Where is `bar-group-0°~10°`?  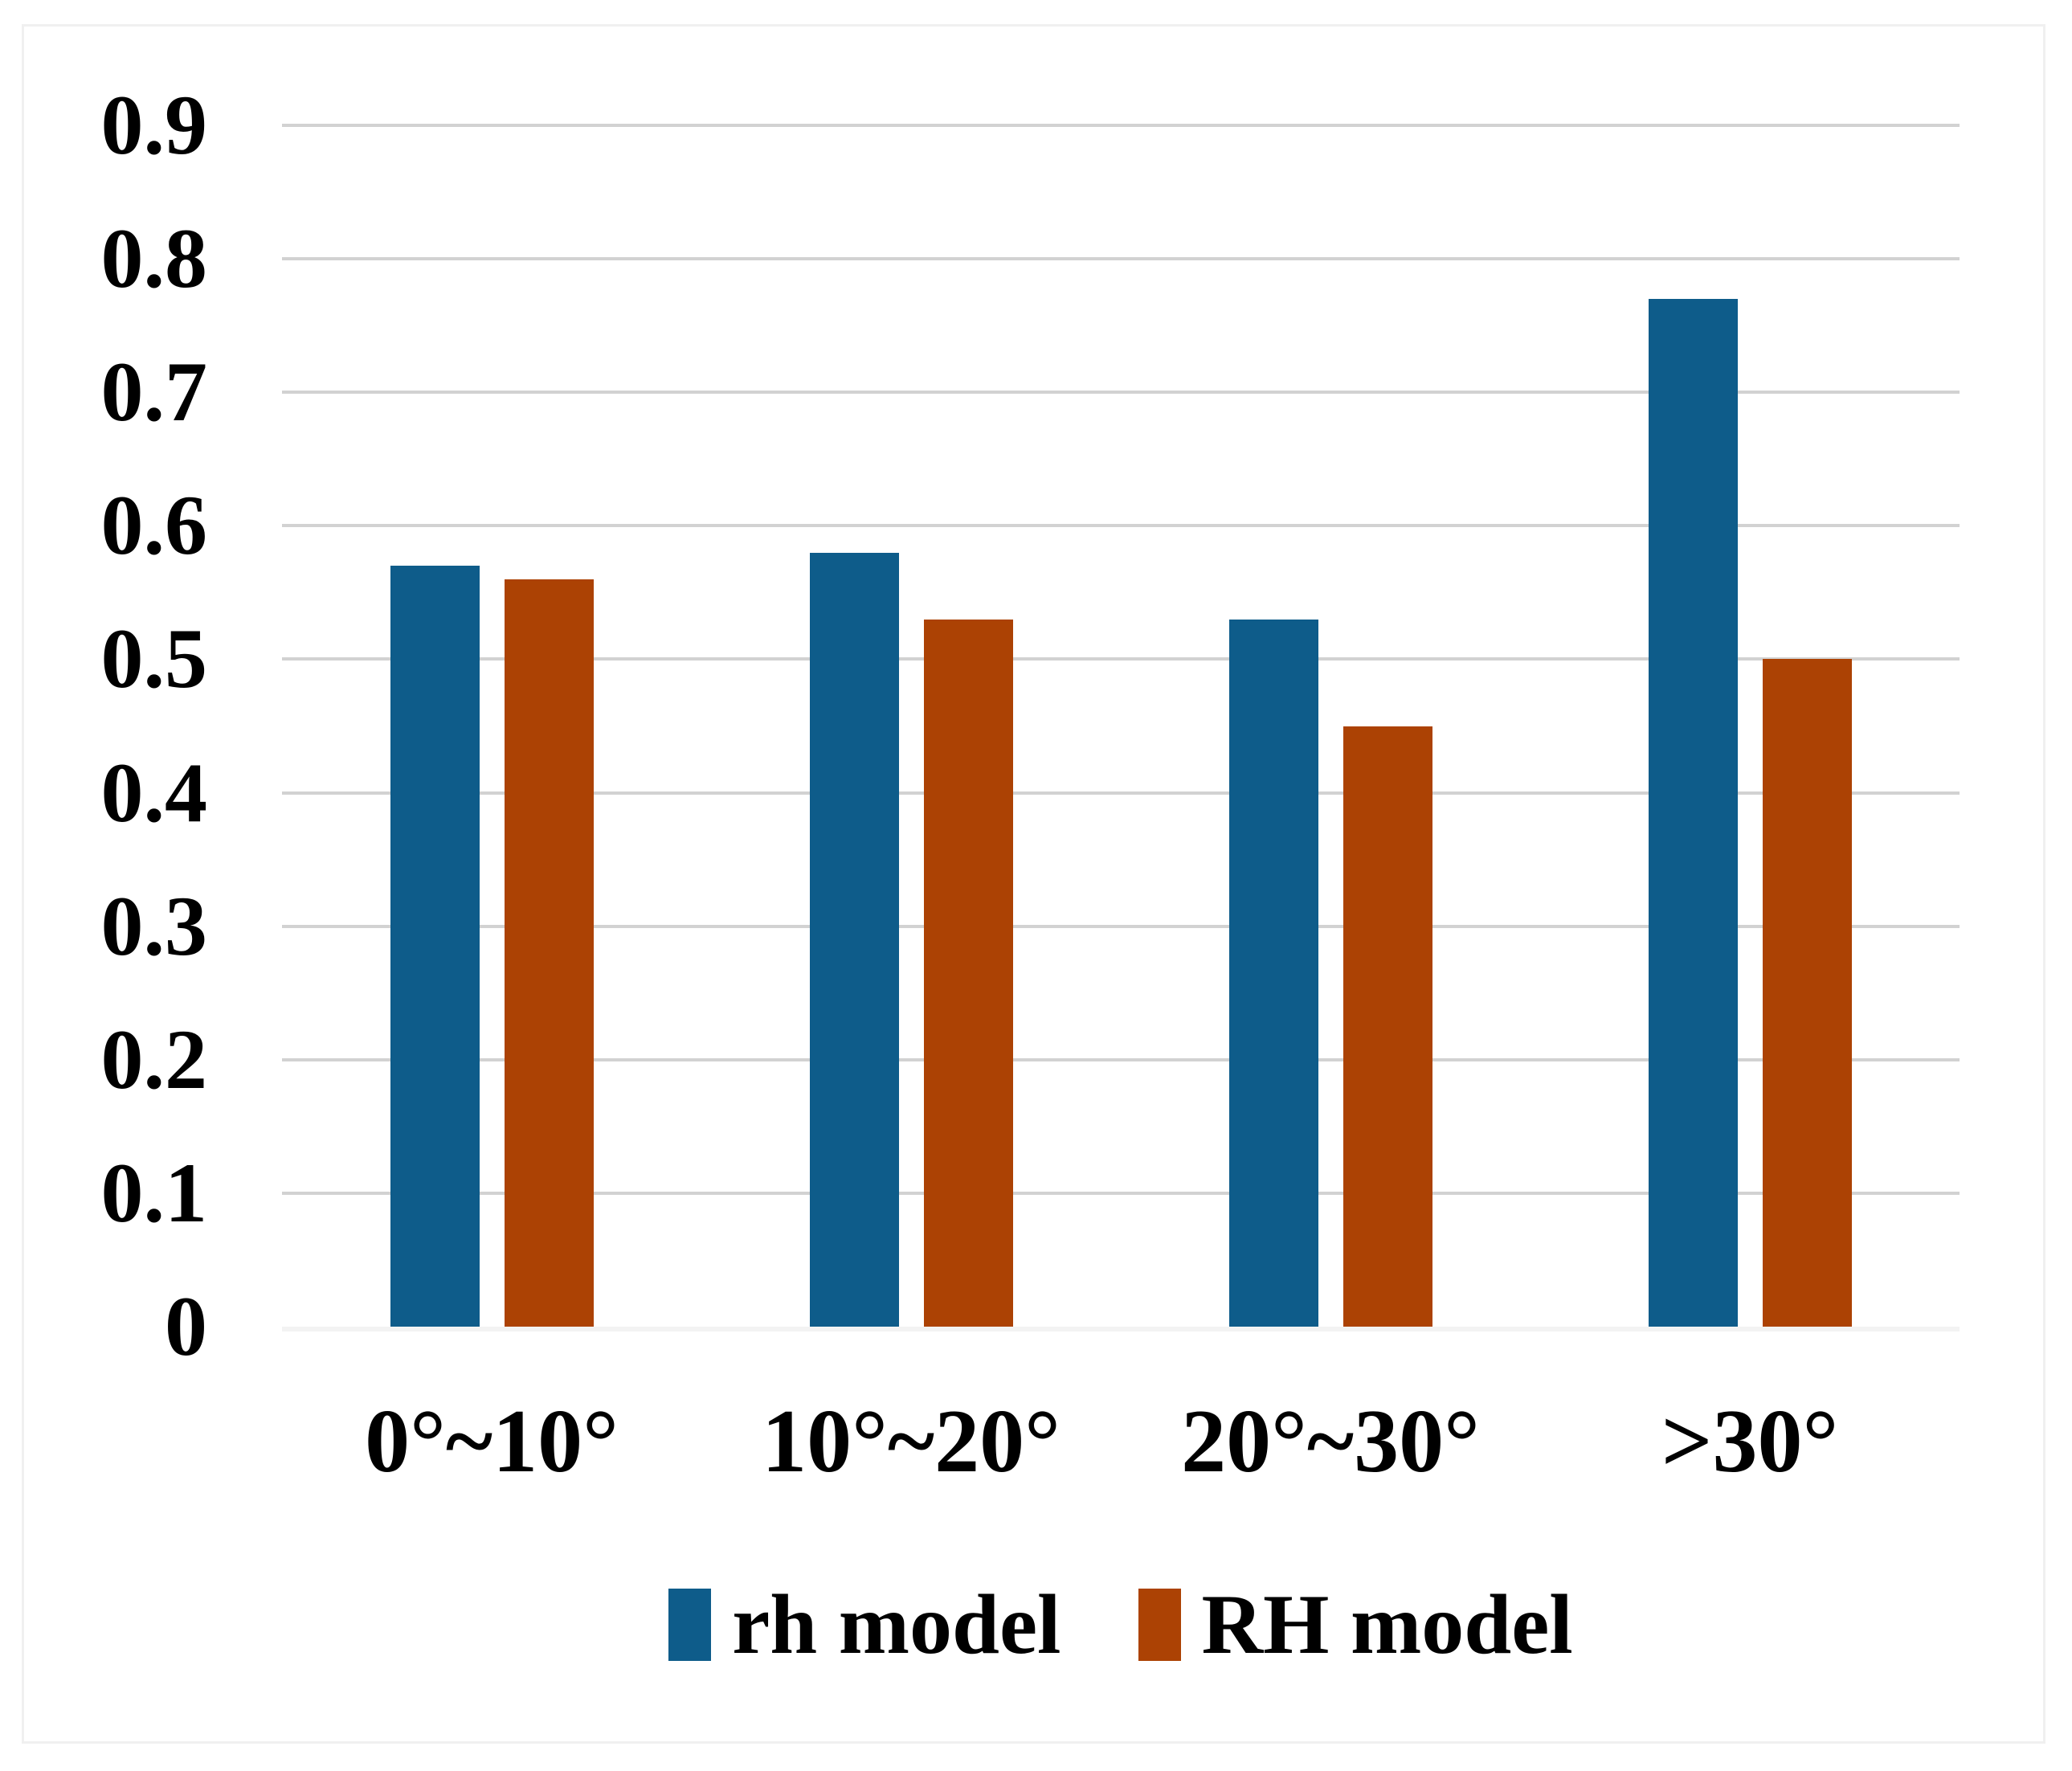 bar-group-0°~10° is located at coordinates (491, 726).